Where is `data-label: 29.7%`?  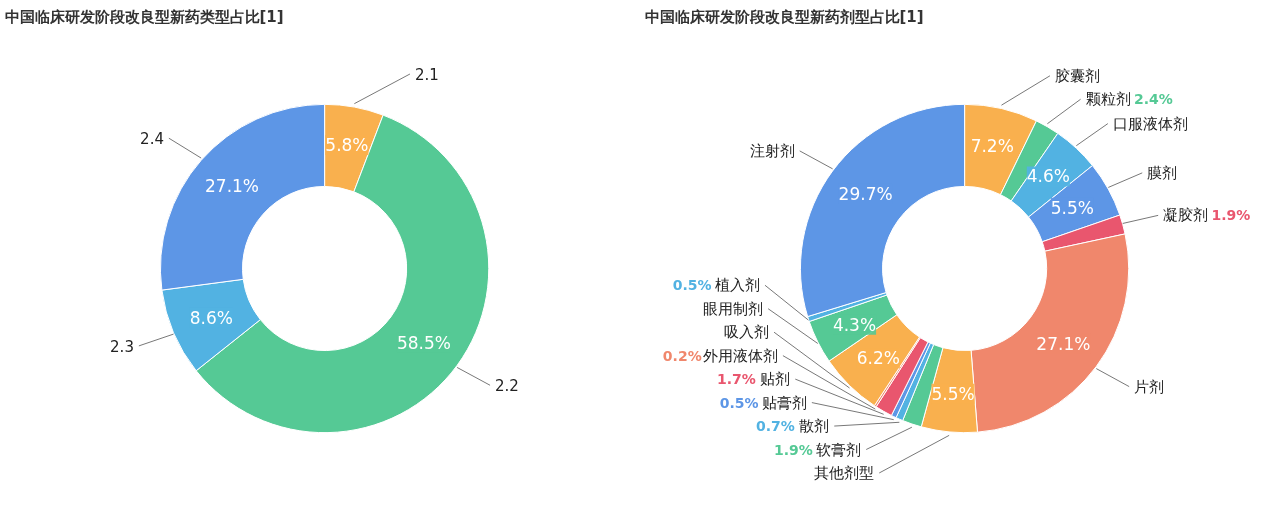 data-label: 29.7% is located at coordinates (865, 193).